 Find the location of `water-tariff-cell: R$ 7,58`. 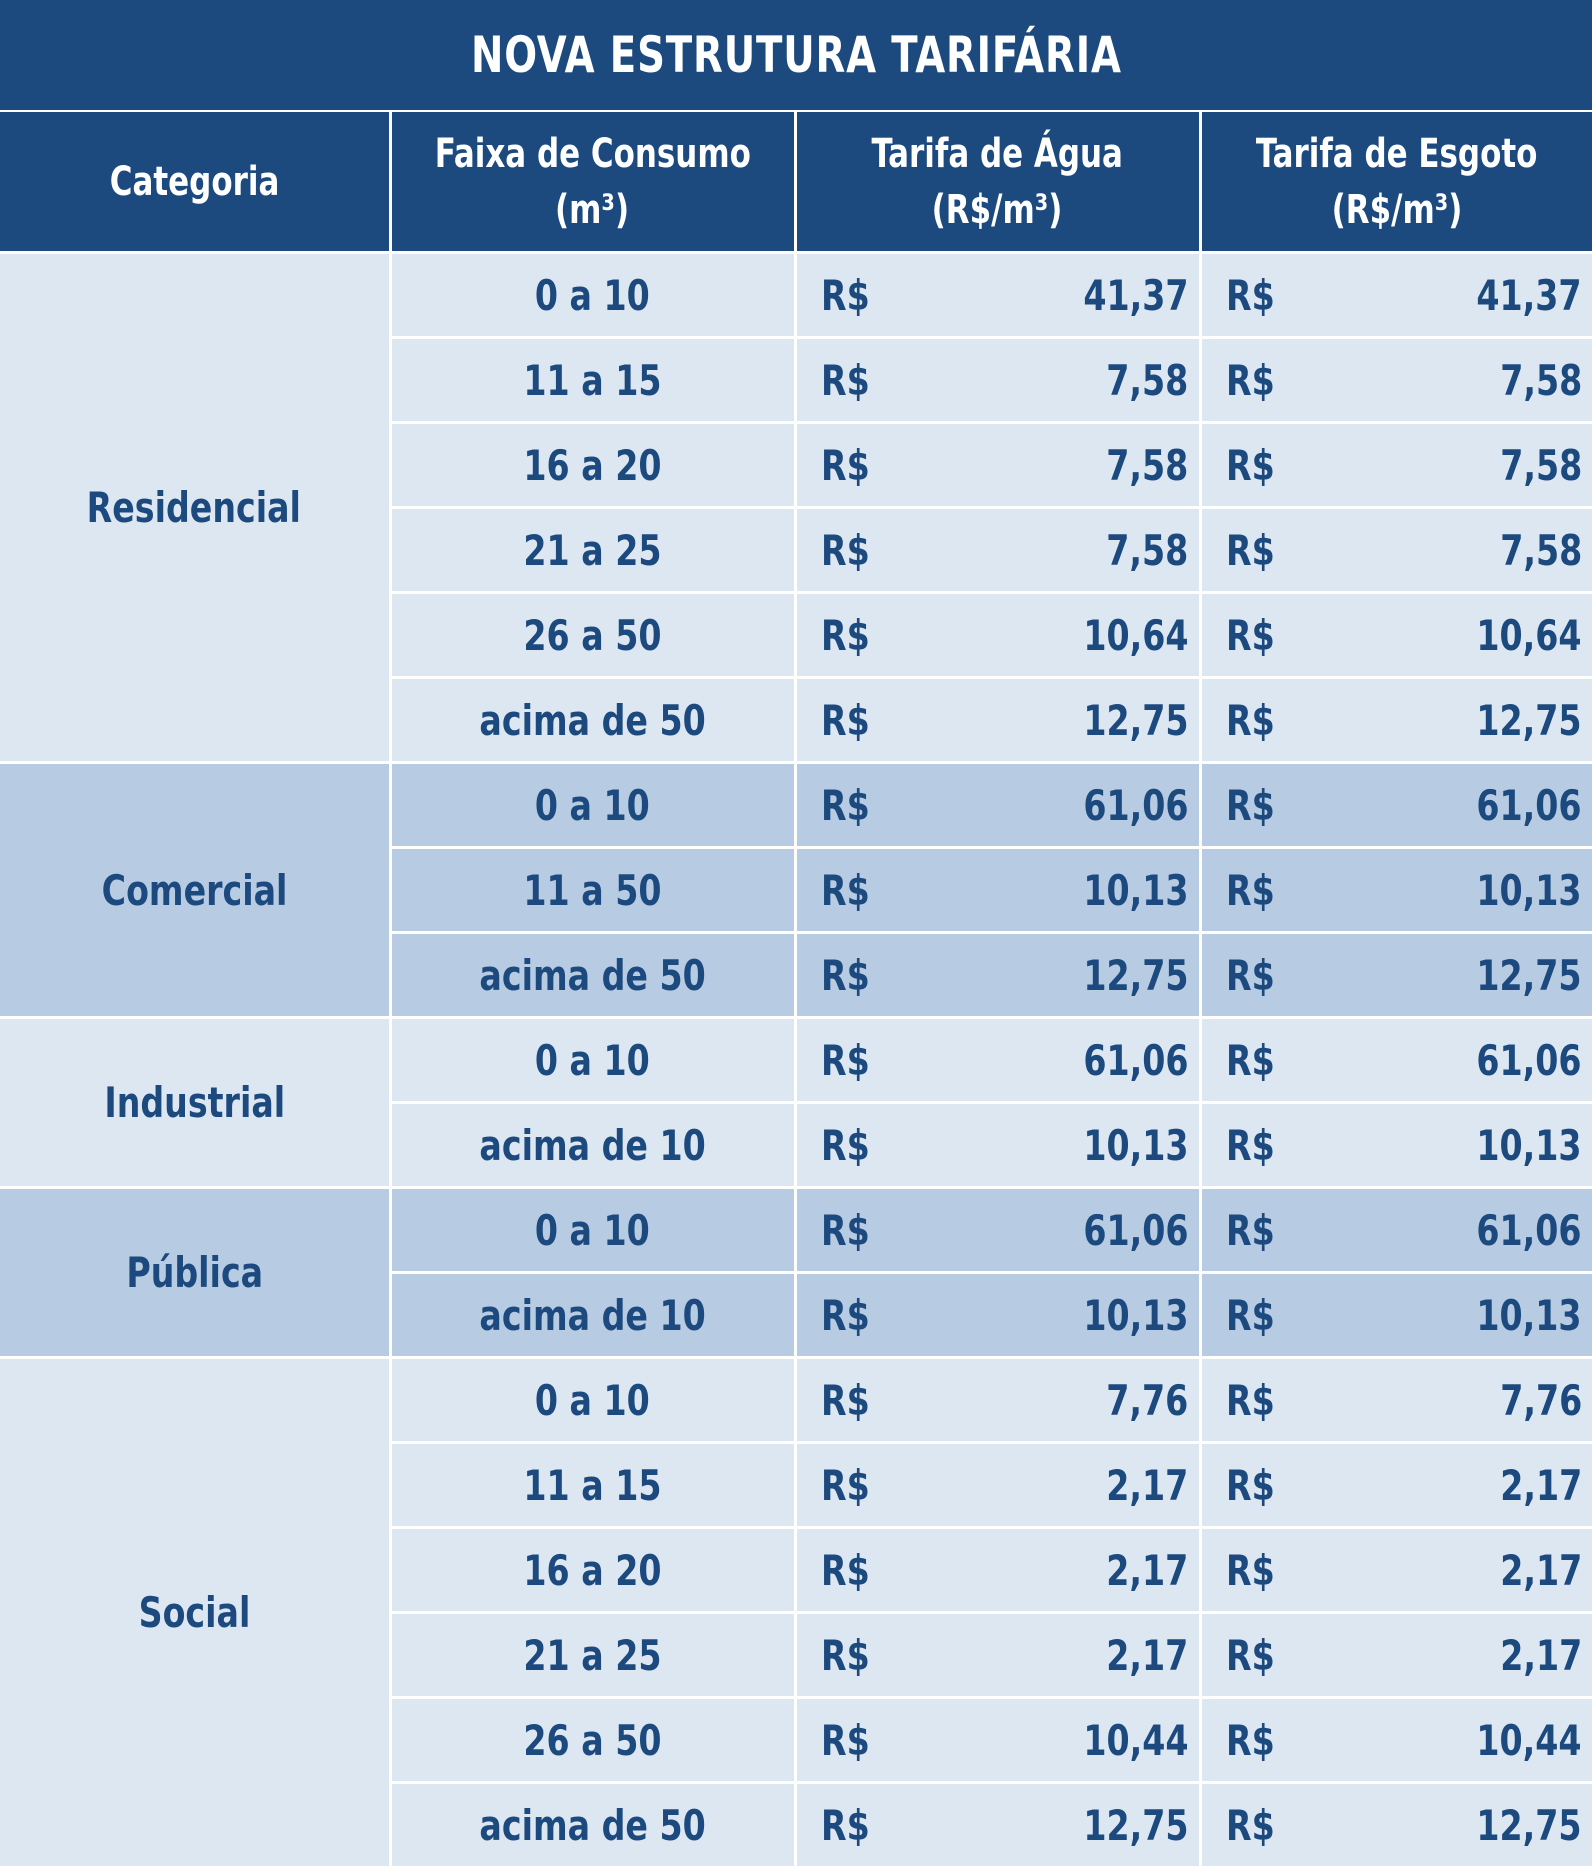

water-tariff-cell: R$ 7,58 is located at coordinates (997, 465).